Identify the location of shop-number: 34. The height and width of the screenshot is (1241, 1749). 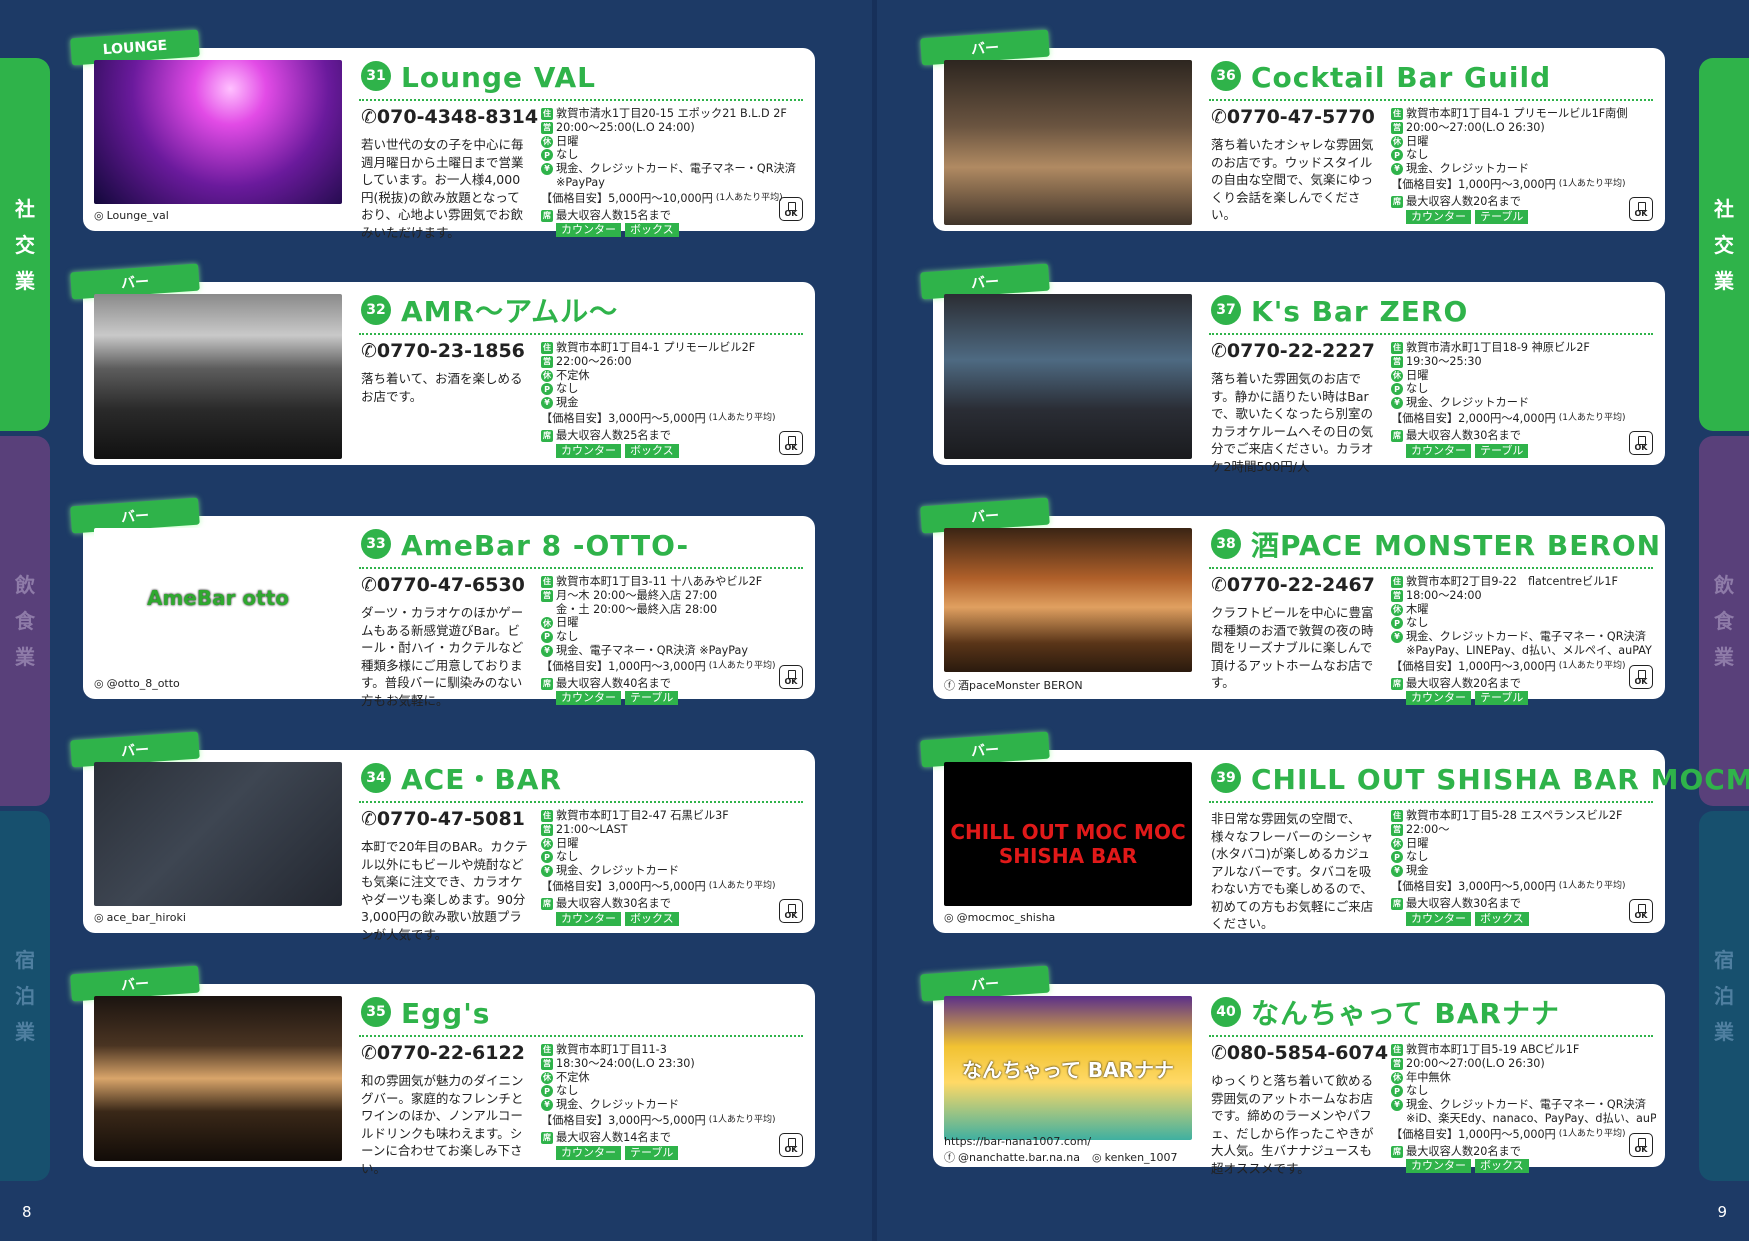
(376, 778).